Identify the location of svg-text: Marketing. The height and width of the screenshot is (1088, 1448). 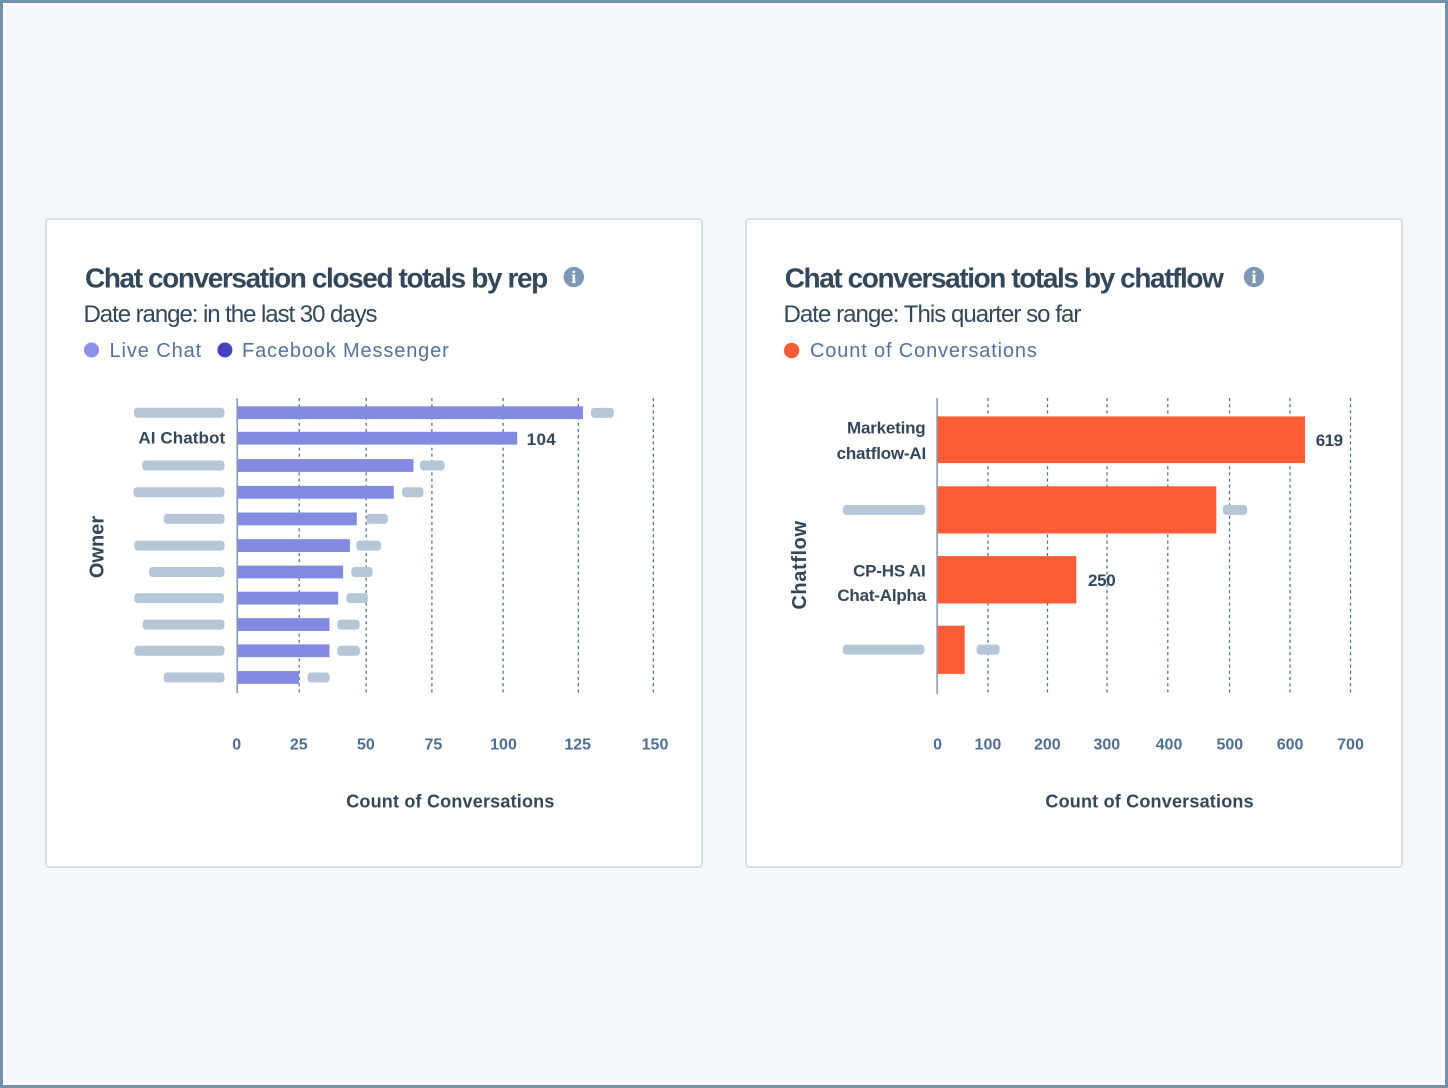
(886, 428).